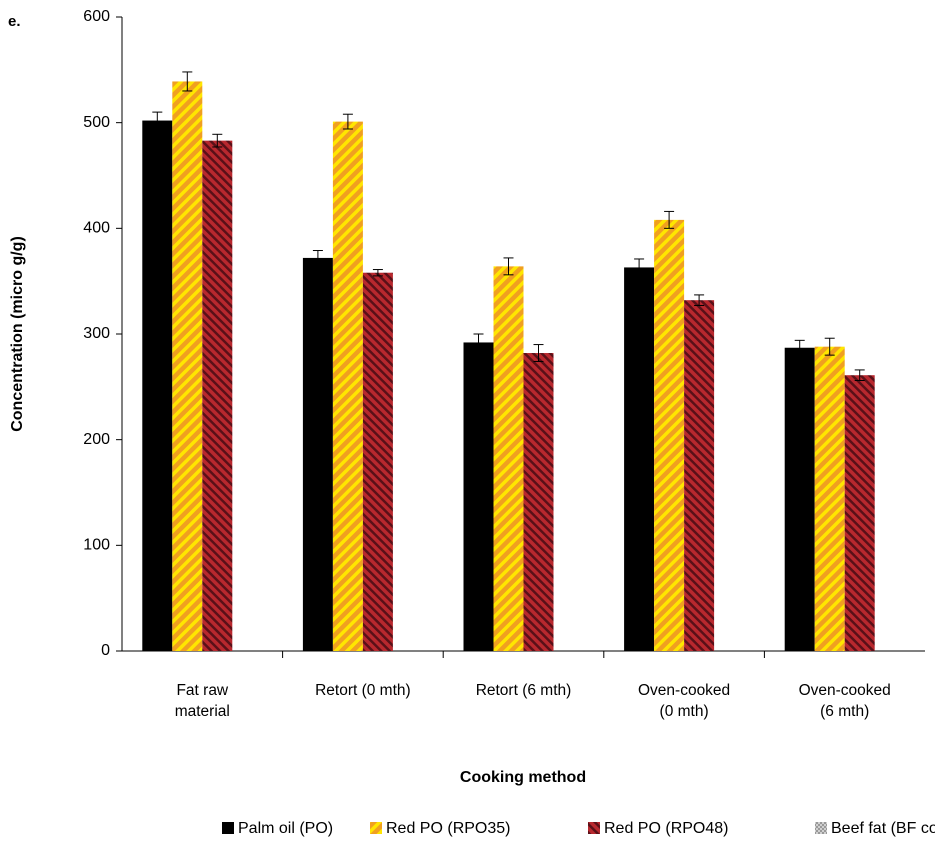 This screenshot has height=842, width=935. Describe the element at coordinates (96, 228) in the screenshot. I see `y-tick-label: 400` at that location.